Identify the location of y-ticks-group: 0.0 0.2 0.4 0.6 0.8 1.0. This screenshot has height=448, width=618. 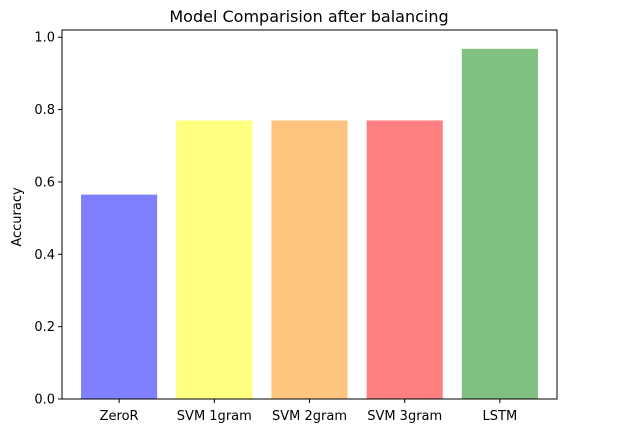
(48, 219).